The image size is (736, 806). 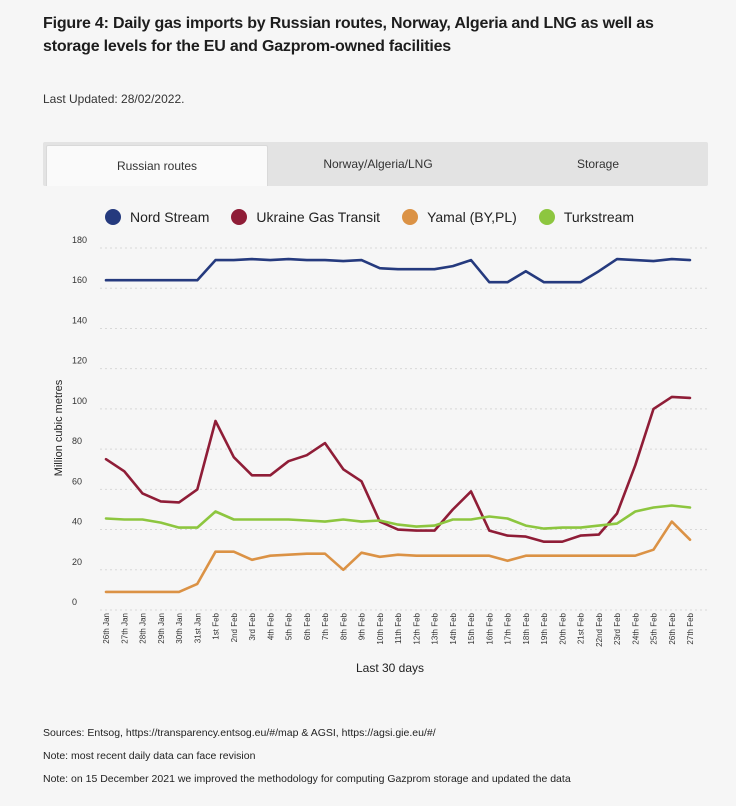 I want to click on y-tick-label: 80, so click(x=77, y=441).